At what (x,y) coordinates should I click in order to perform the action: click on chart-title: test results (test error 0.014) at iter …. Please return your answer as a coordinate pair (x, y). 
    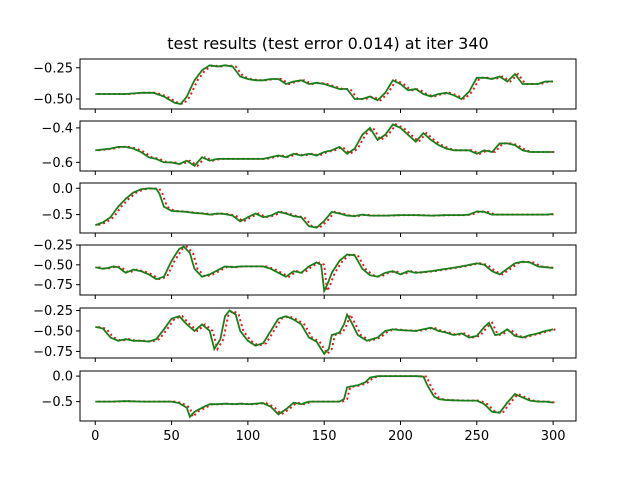
    Looking at the image, I should click on (327, 43).